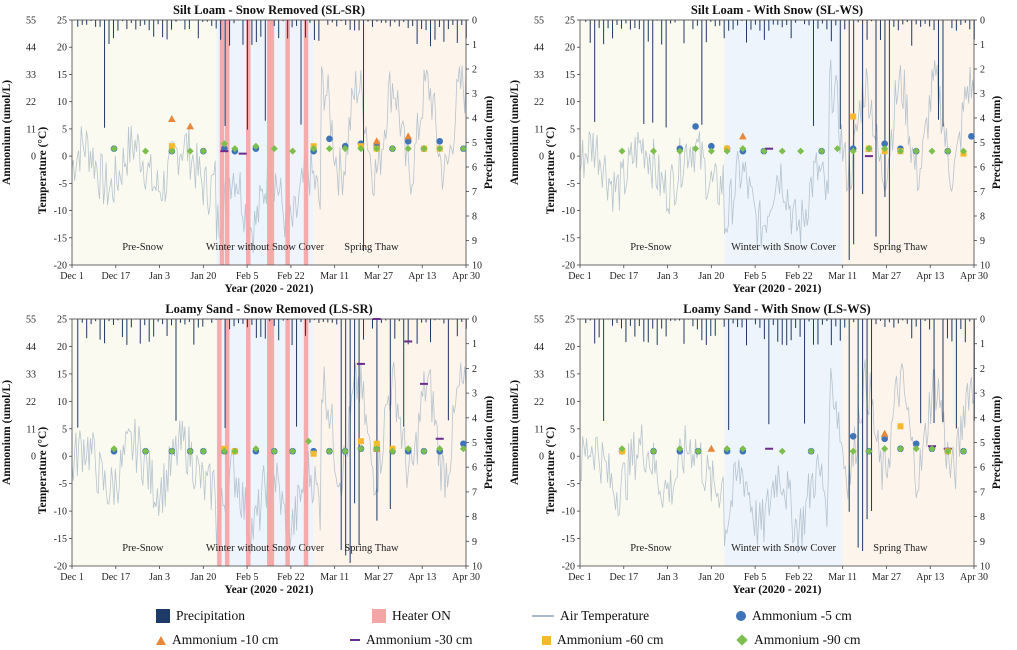 Image resolution: width=1017 pixels, height=650 pixels. I want to click on phase-label: Spring Thaw, so click(371, 247).